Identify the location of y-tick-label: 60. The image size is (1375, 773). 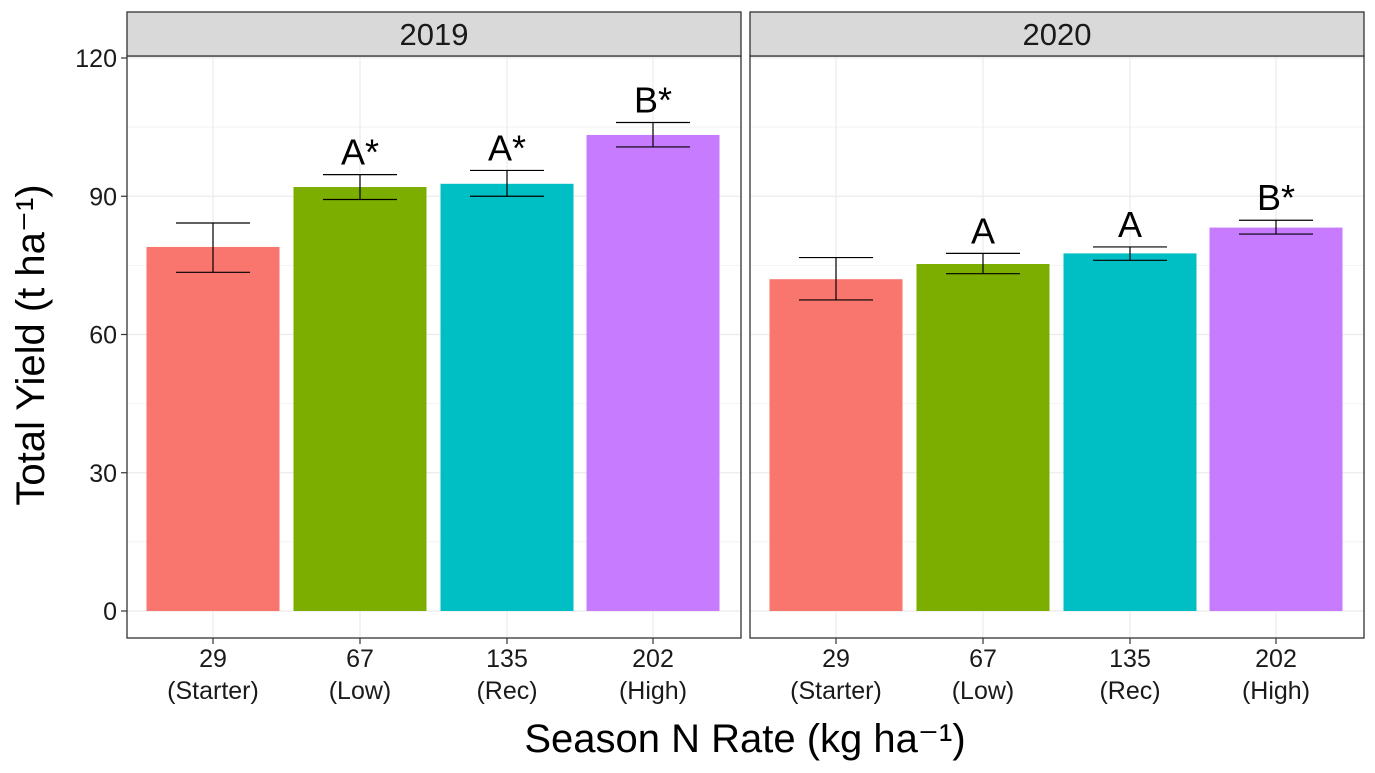
(103, 336).